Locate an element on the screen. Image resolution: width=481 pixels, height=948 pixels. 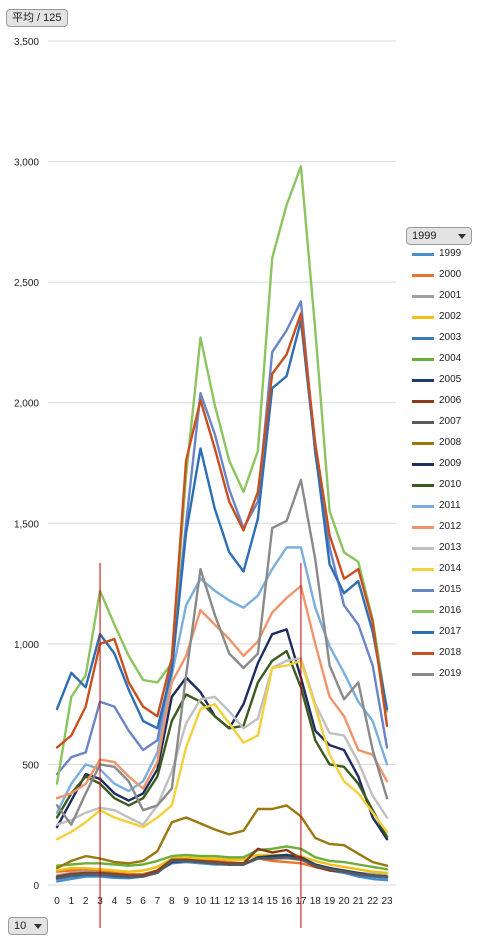
legend-item-2007: 2007 is located at coordinates (445, 422).